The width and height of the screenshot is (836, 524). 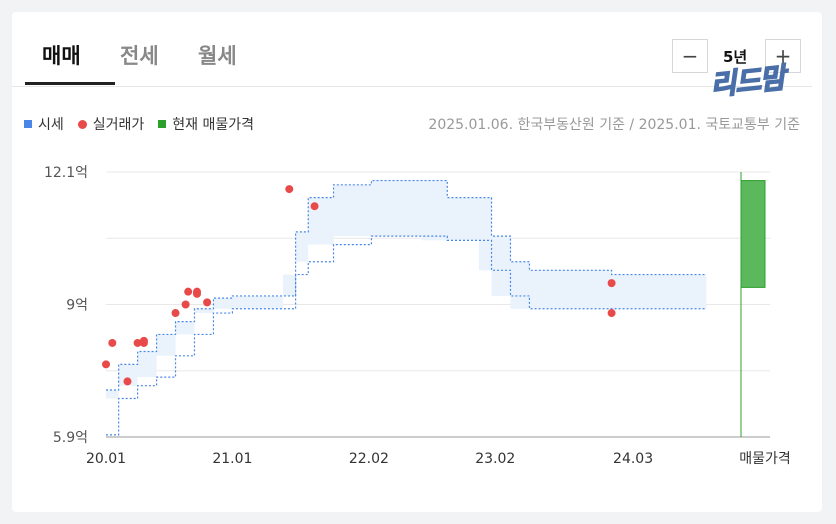 What do you see at coordinates (495, 459) in the screenshot?
I see `x-tick-label: 23.02` at bounding box center [495, 459].